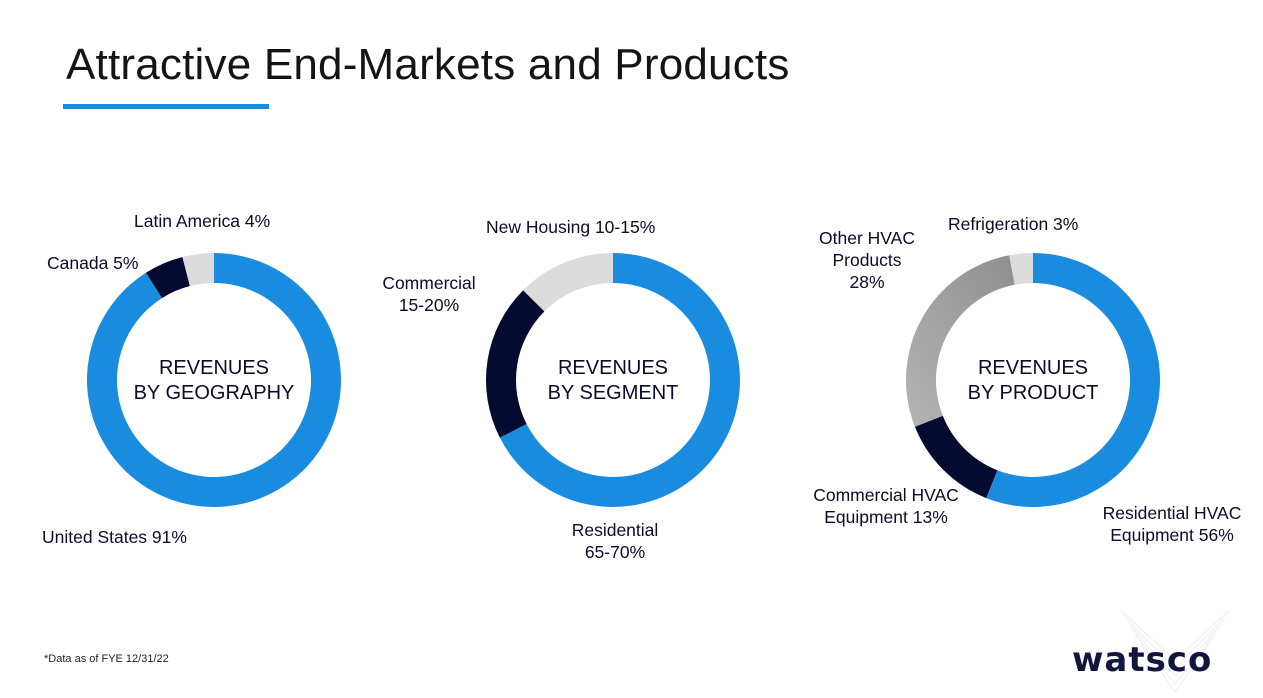 This screenshot has height=698, width=1263. Describe the element at coordinates (93, 263) in the screenshot. I see `label-canada: Canada 5%` at that location.